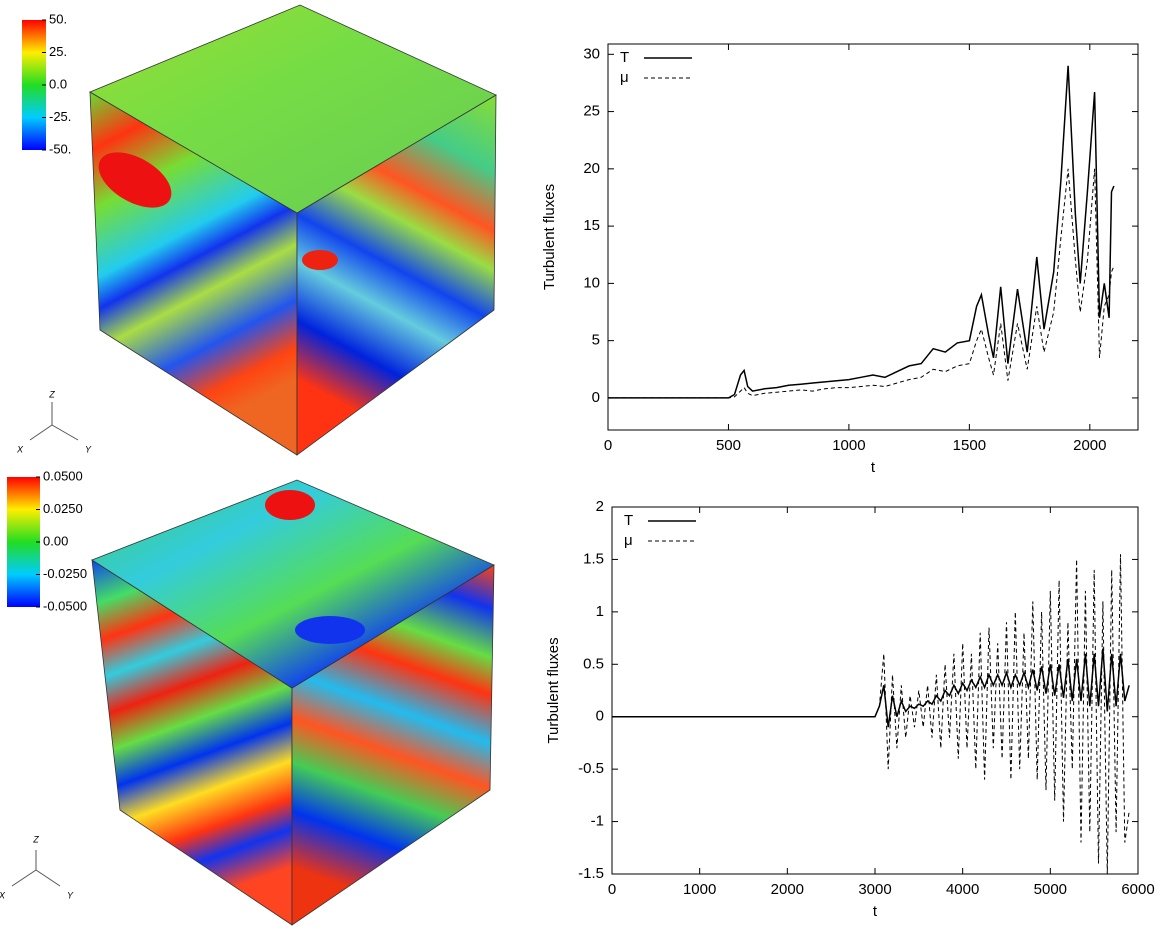  I want to click on y-tick-label: 0.5, so click(593, 663).